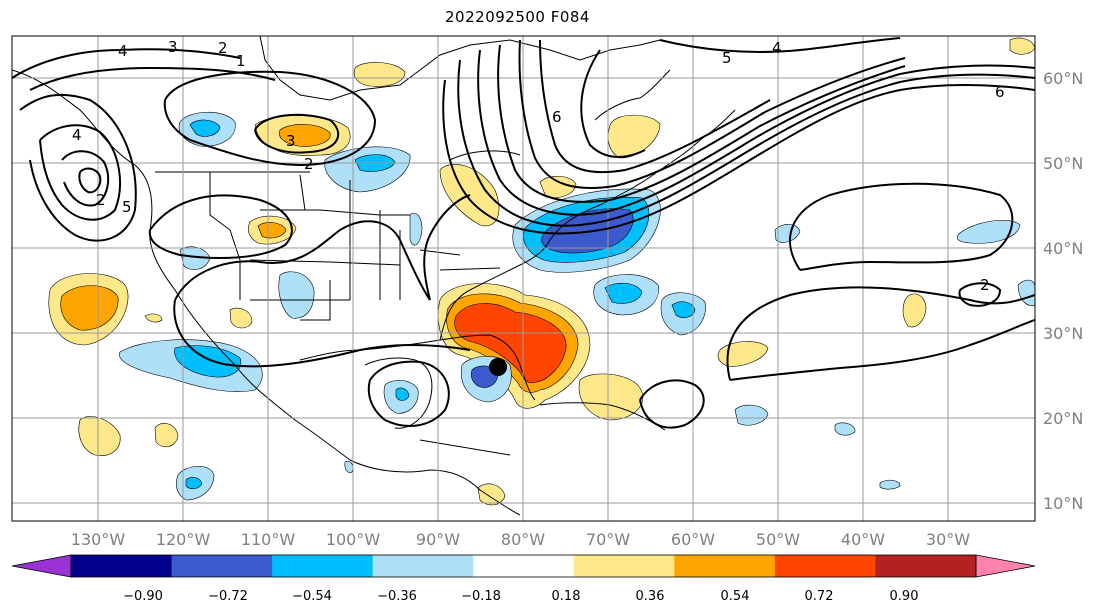 The image size is (1105, 615). I want to click on colorbar-extend-high, so click(1005, 566).